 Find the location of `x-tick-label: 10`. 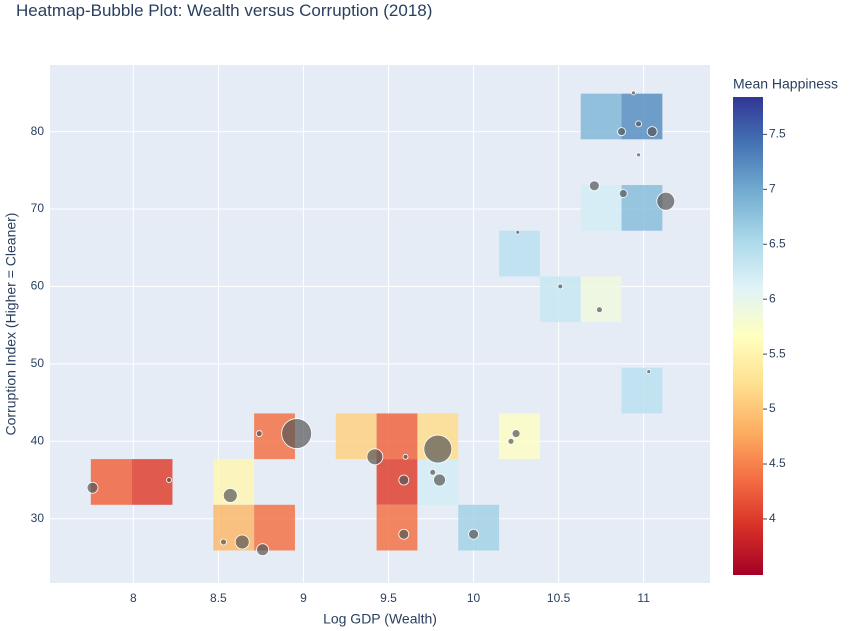

x-tick-label: 10 is located at coordinates (474, 598).